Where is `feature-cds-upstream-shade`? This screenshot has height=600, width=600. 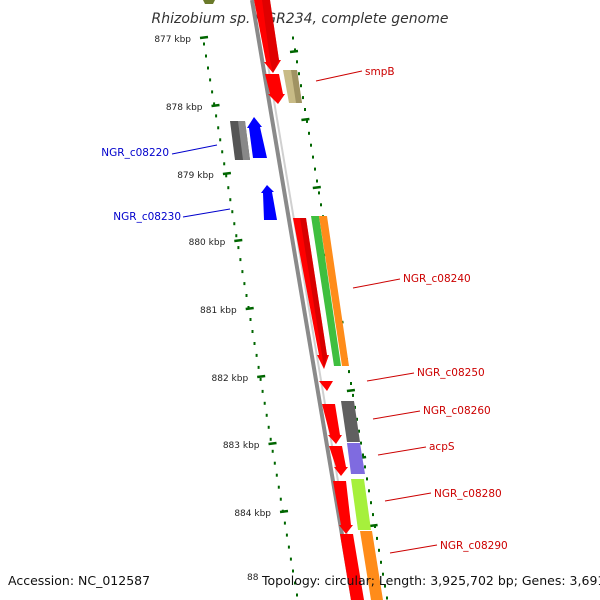
feature-cds-upstream-shade is located at coordinates (270, 36).